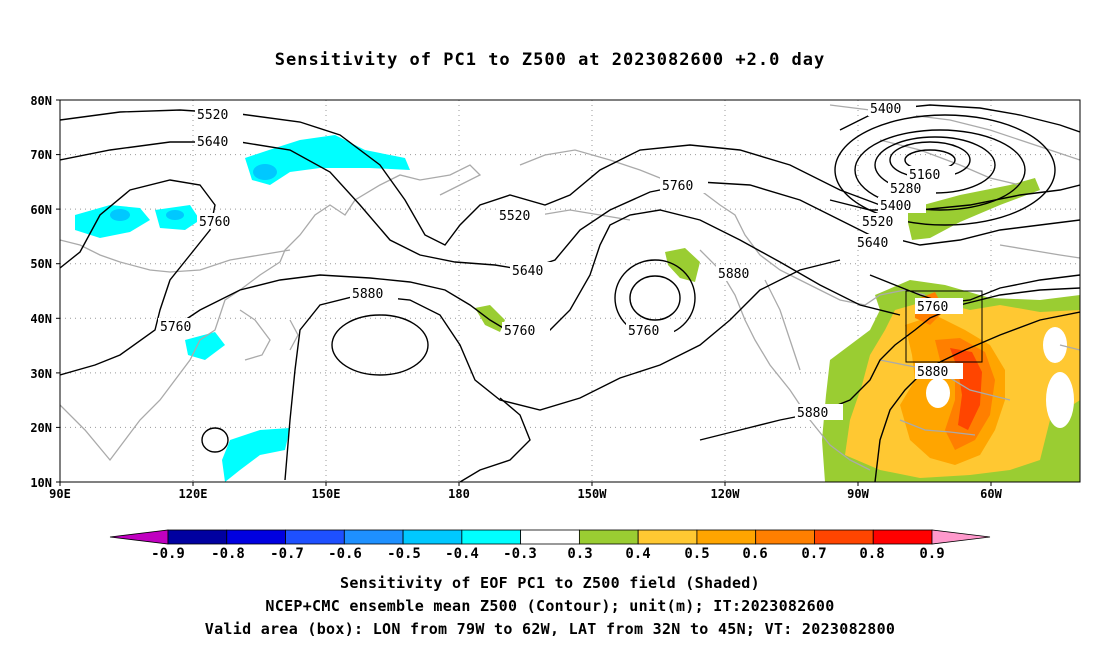 The image size is (1100, 650). Describe the element at coordinates (41, 374) in the screenshot. I see `lat-label: 30N` at that location.